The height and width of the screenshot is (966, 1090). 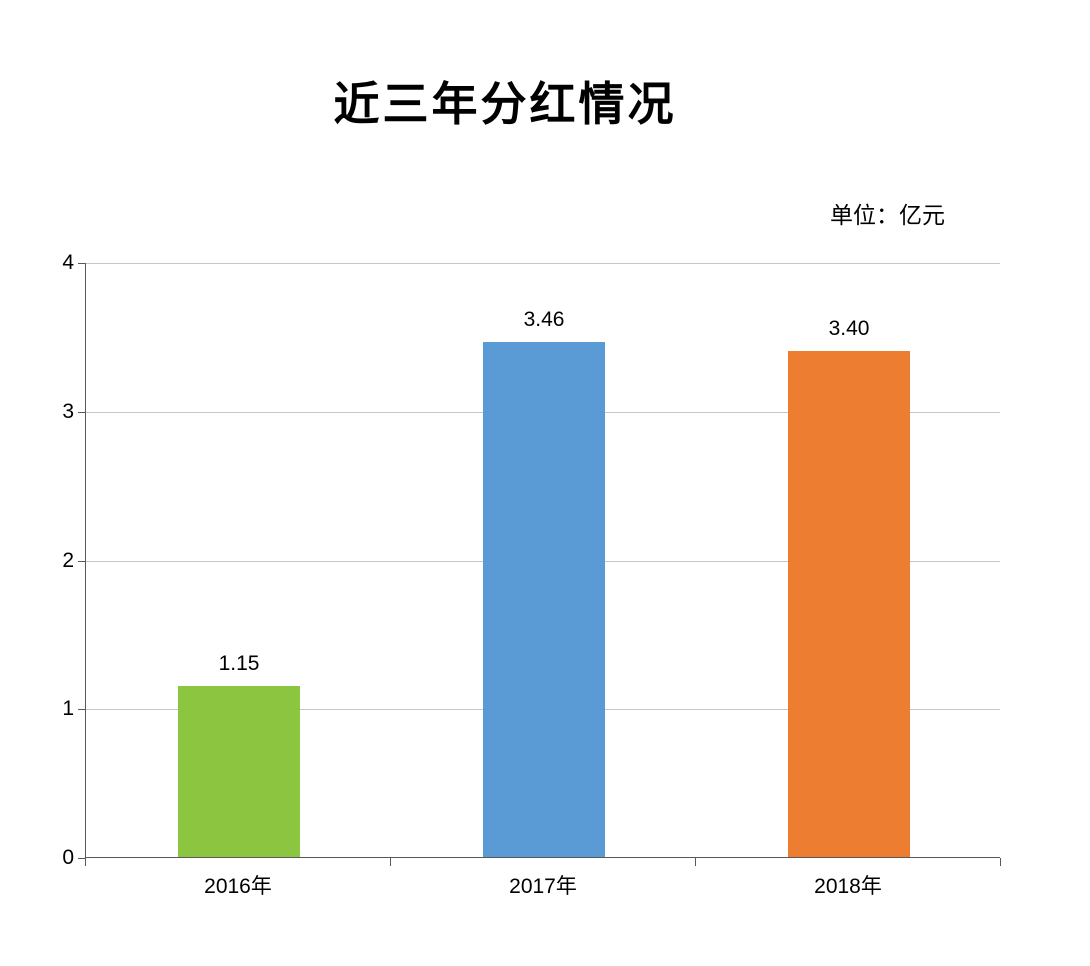 What do you see at coordinates (68, 857) in the screenshot?
I see `y-axis-tick-label: 0` at bounding box center [68, 857].